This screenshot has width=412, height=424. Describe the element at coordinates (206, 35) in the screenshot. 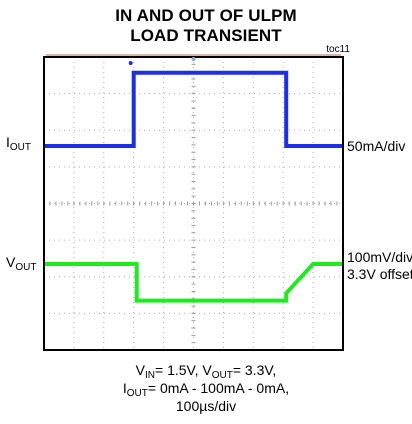

I see `chart-title-line2: LOAD TRANSIENT` at that location.